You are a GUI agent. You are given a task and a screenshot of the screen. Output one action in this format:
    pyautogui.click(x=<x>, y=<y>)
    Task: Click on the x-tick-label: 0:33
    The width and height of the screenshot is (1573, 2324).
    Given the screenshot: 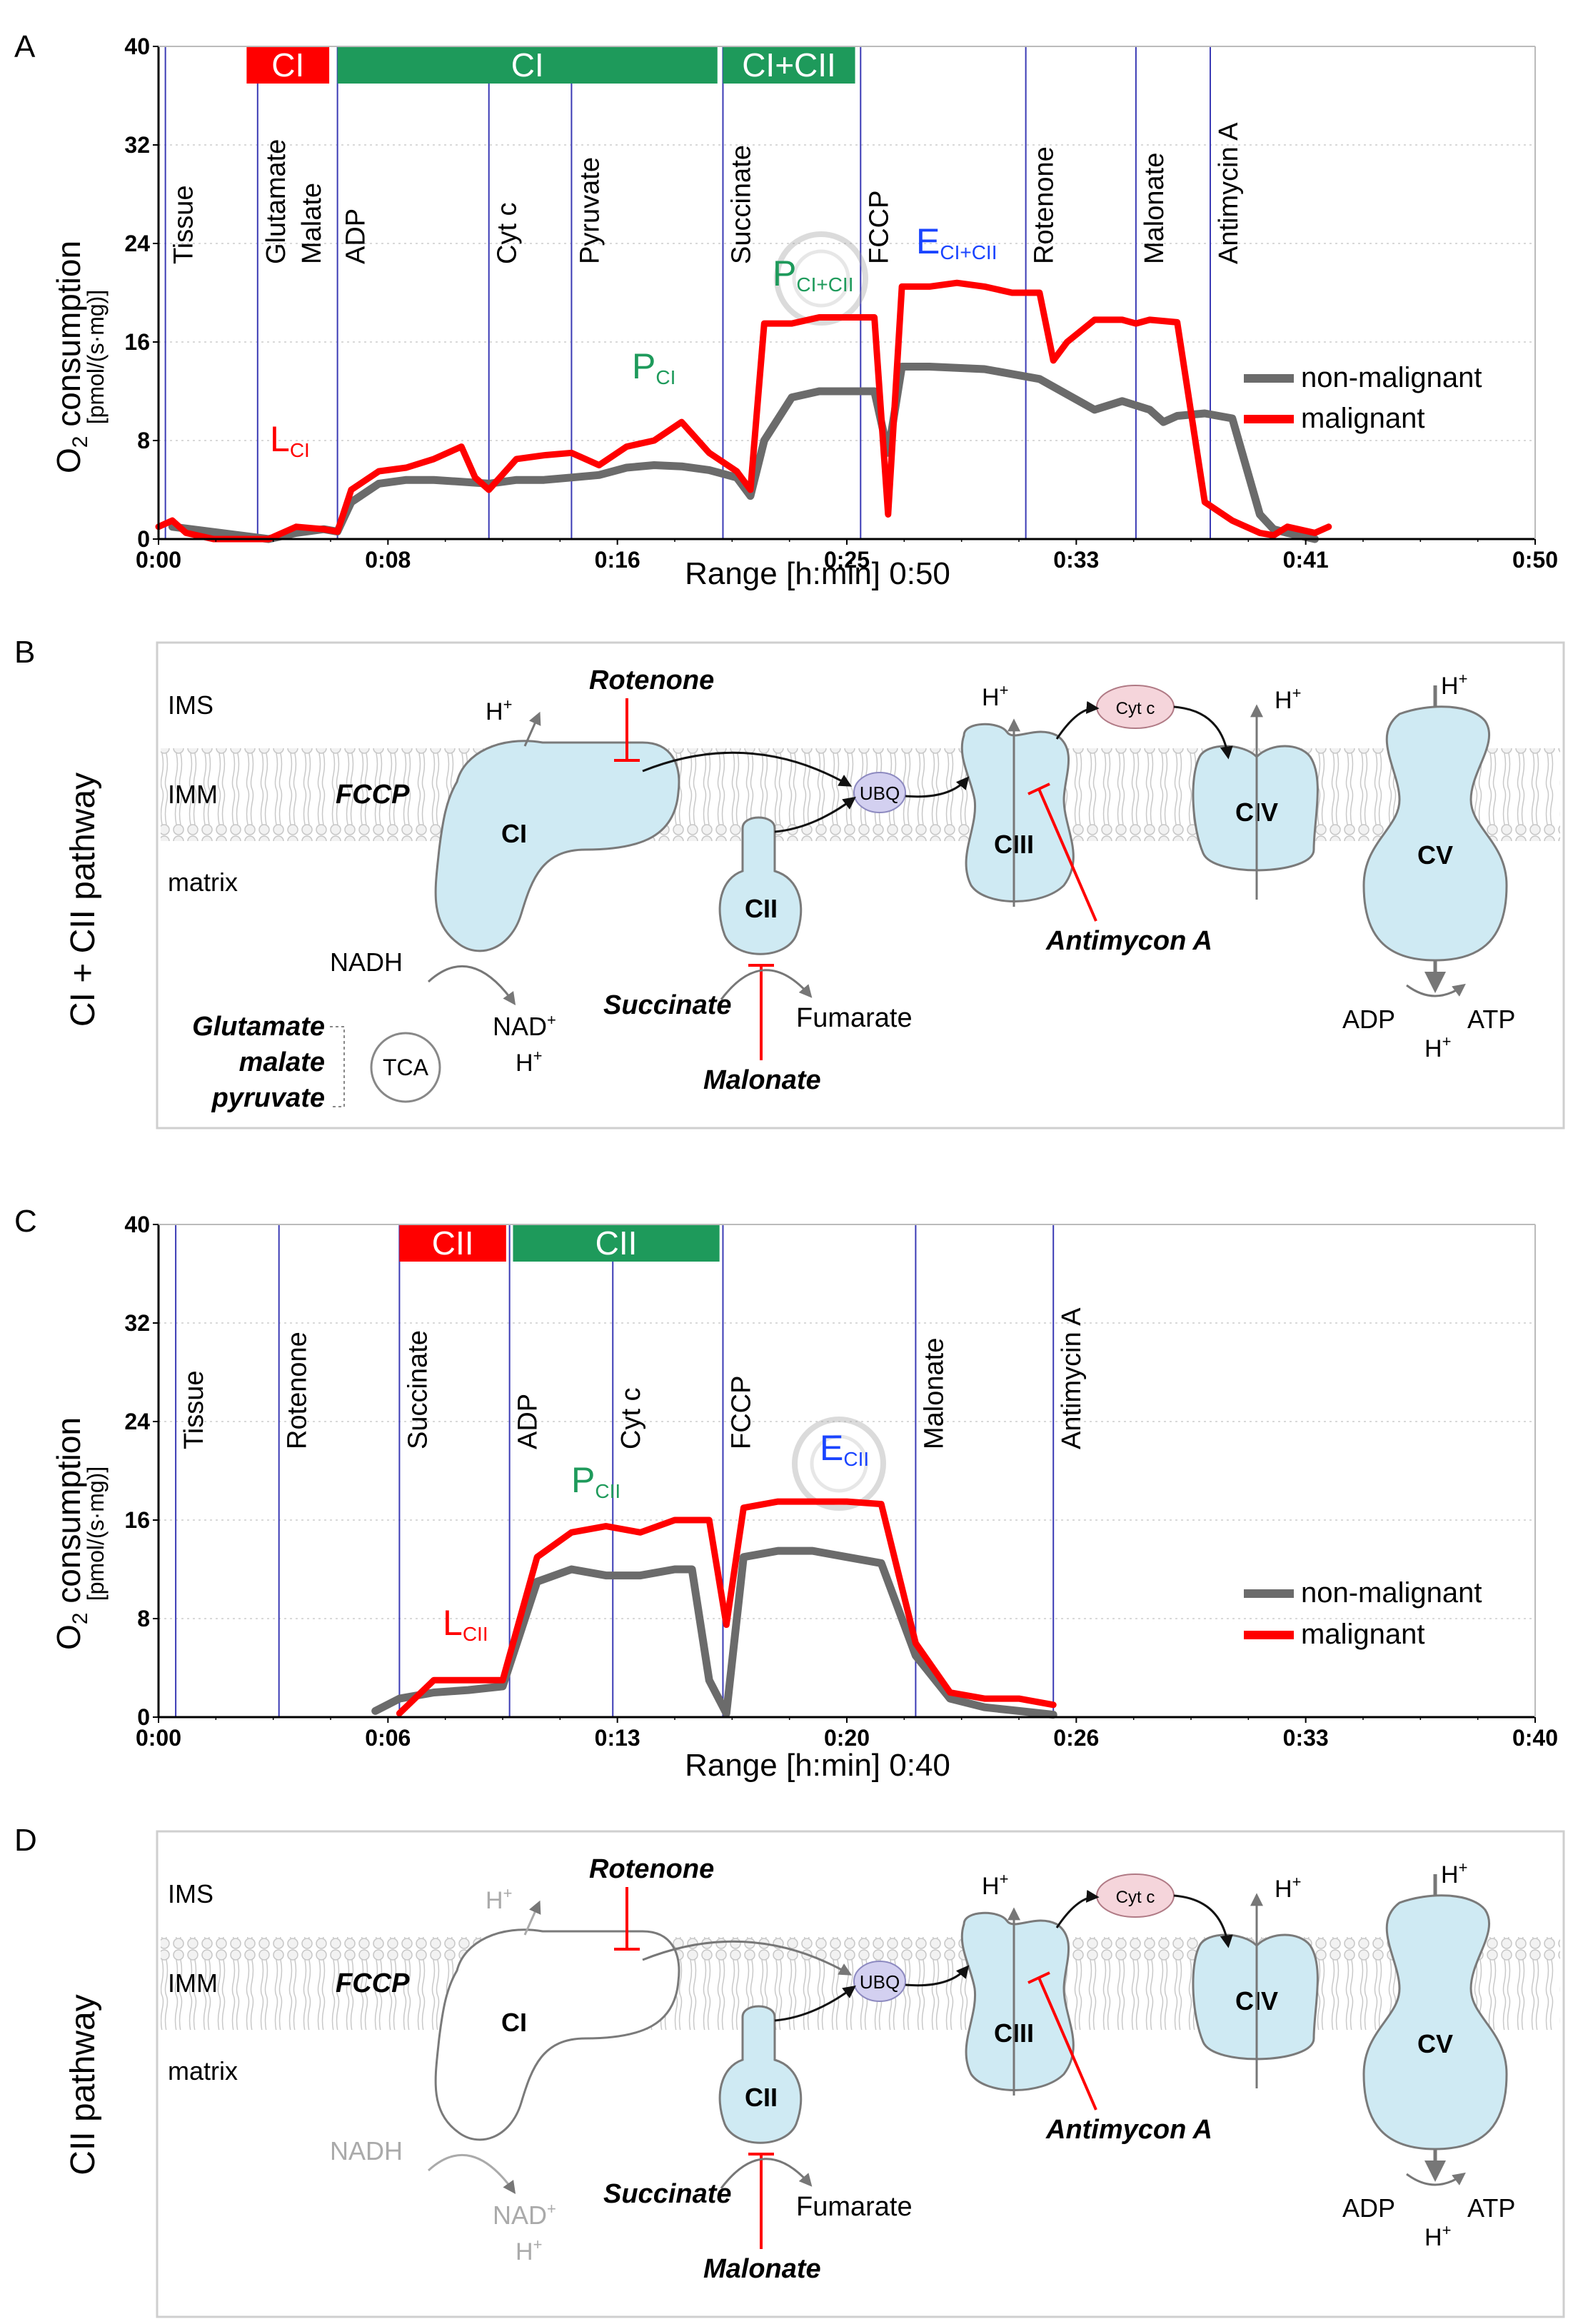 What is the action you would take?
    pyautogui.click(x=1076, y=560)
    